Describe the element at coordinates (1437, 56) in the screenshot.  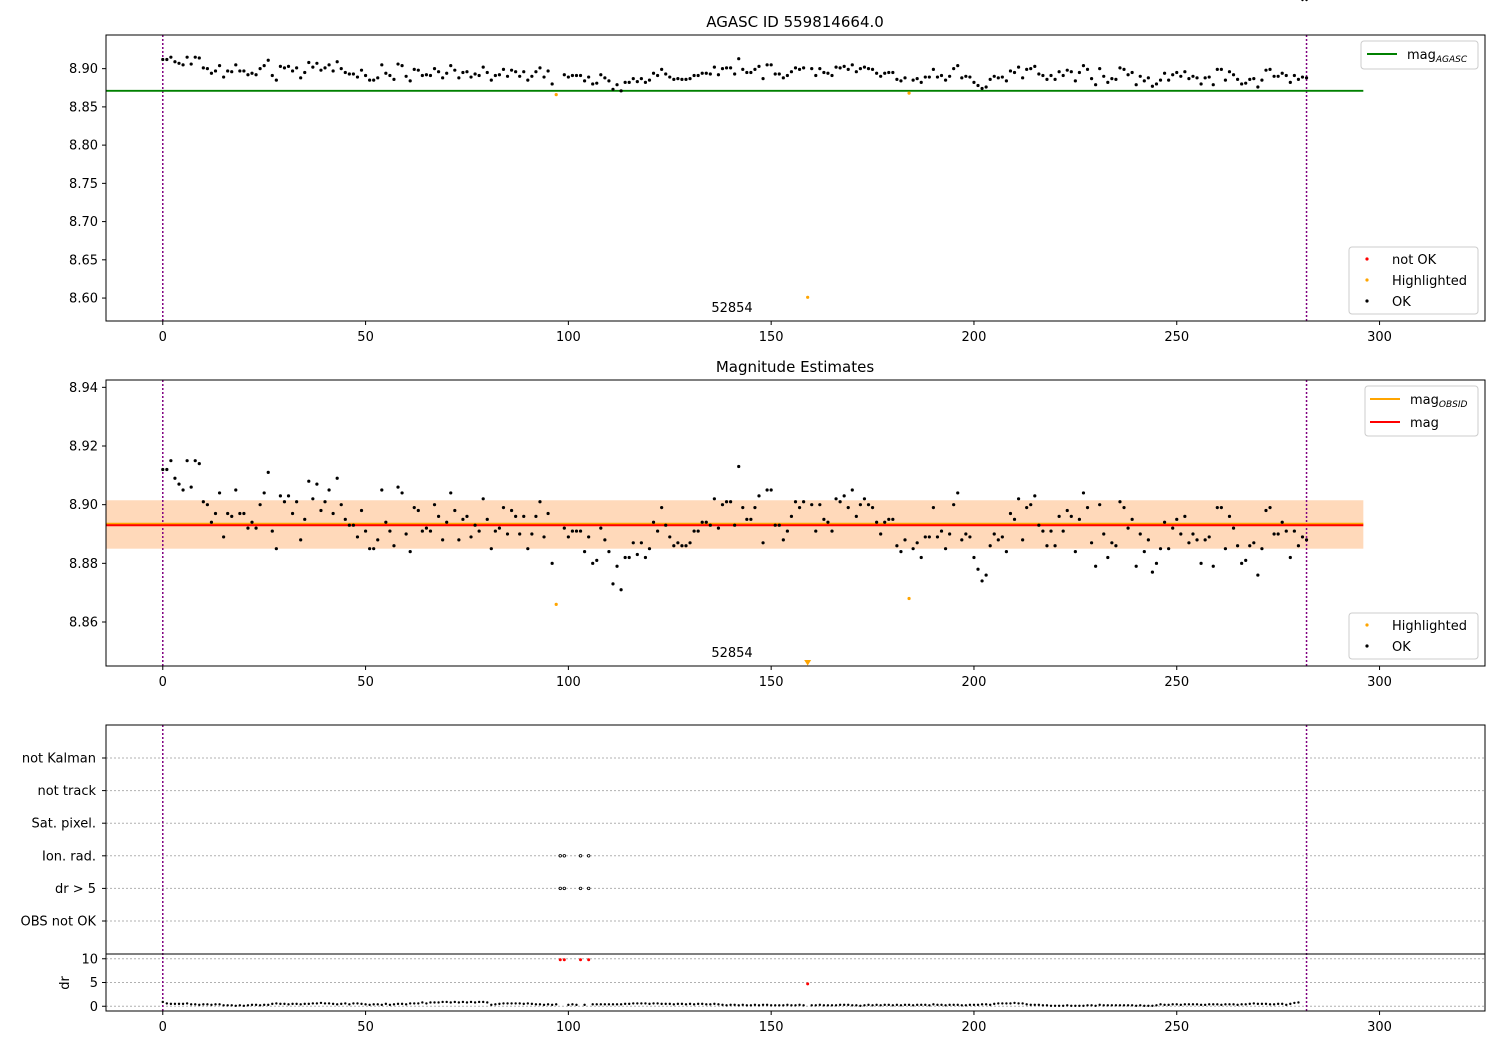
I see `svg-text: magAGASC` at that location.